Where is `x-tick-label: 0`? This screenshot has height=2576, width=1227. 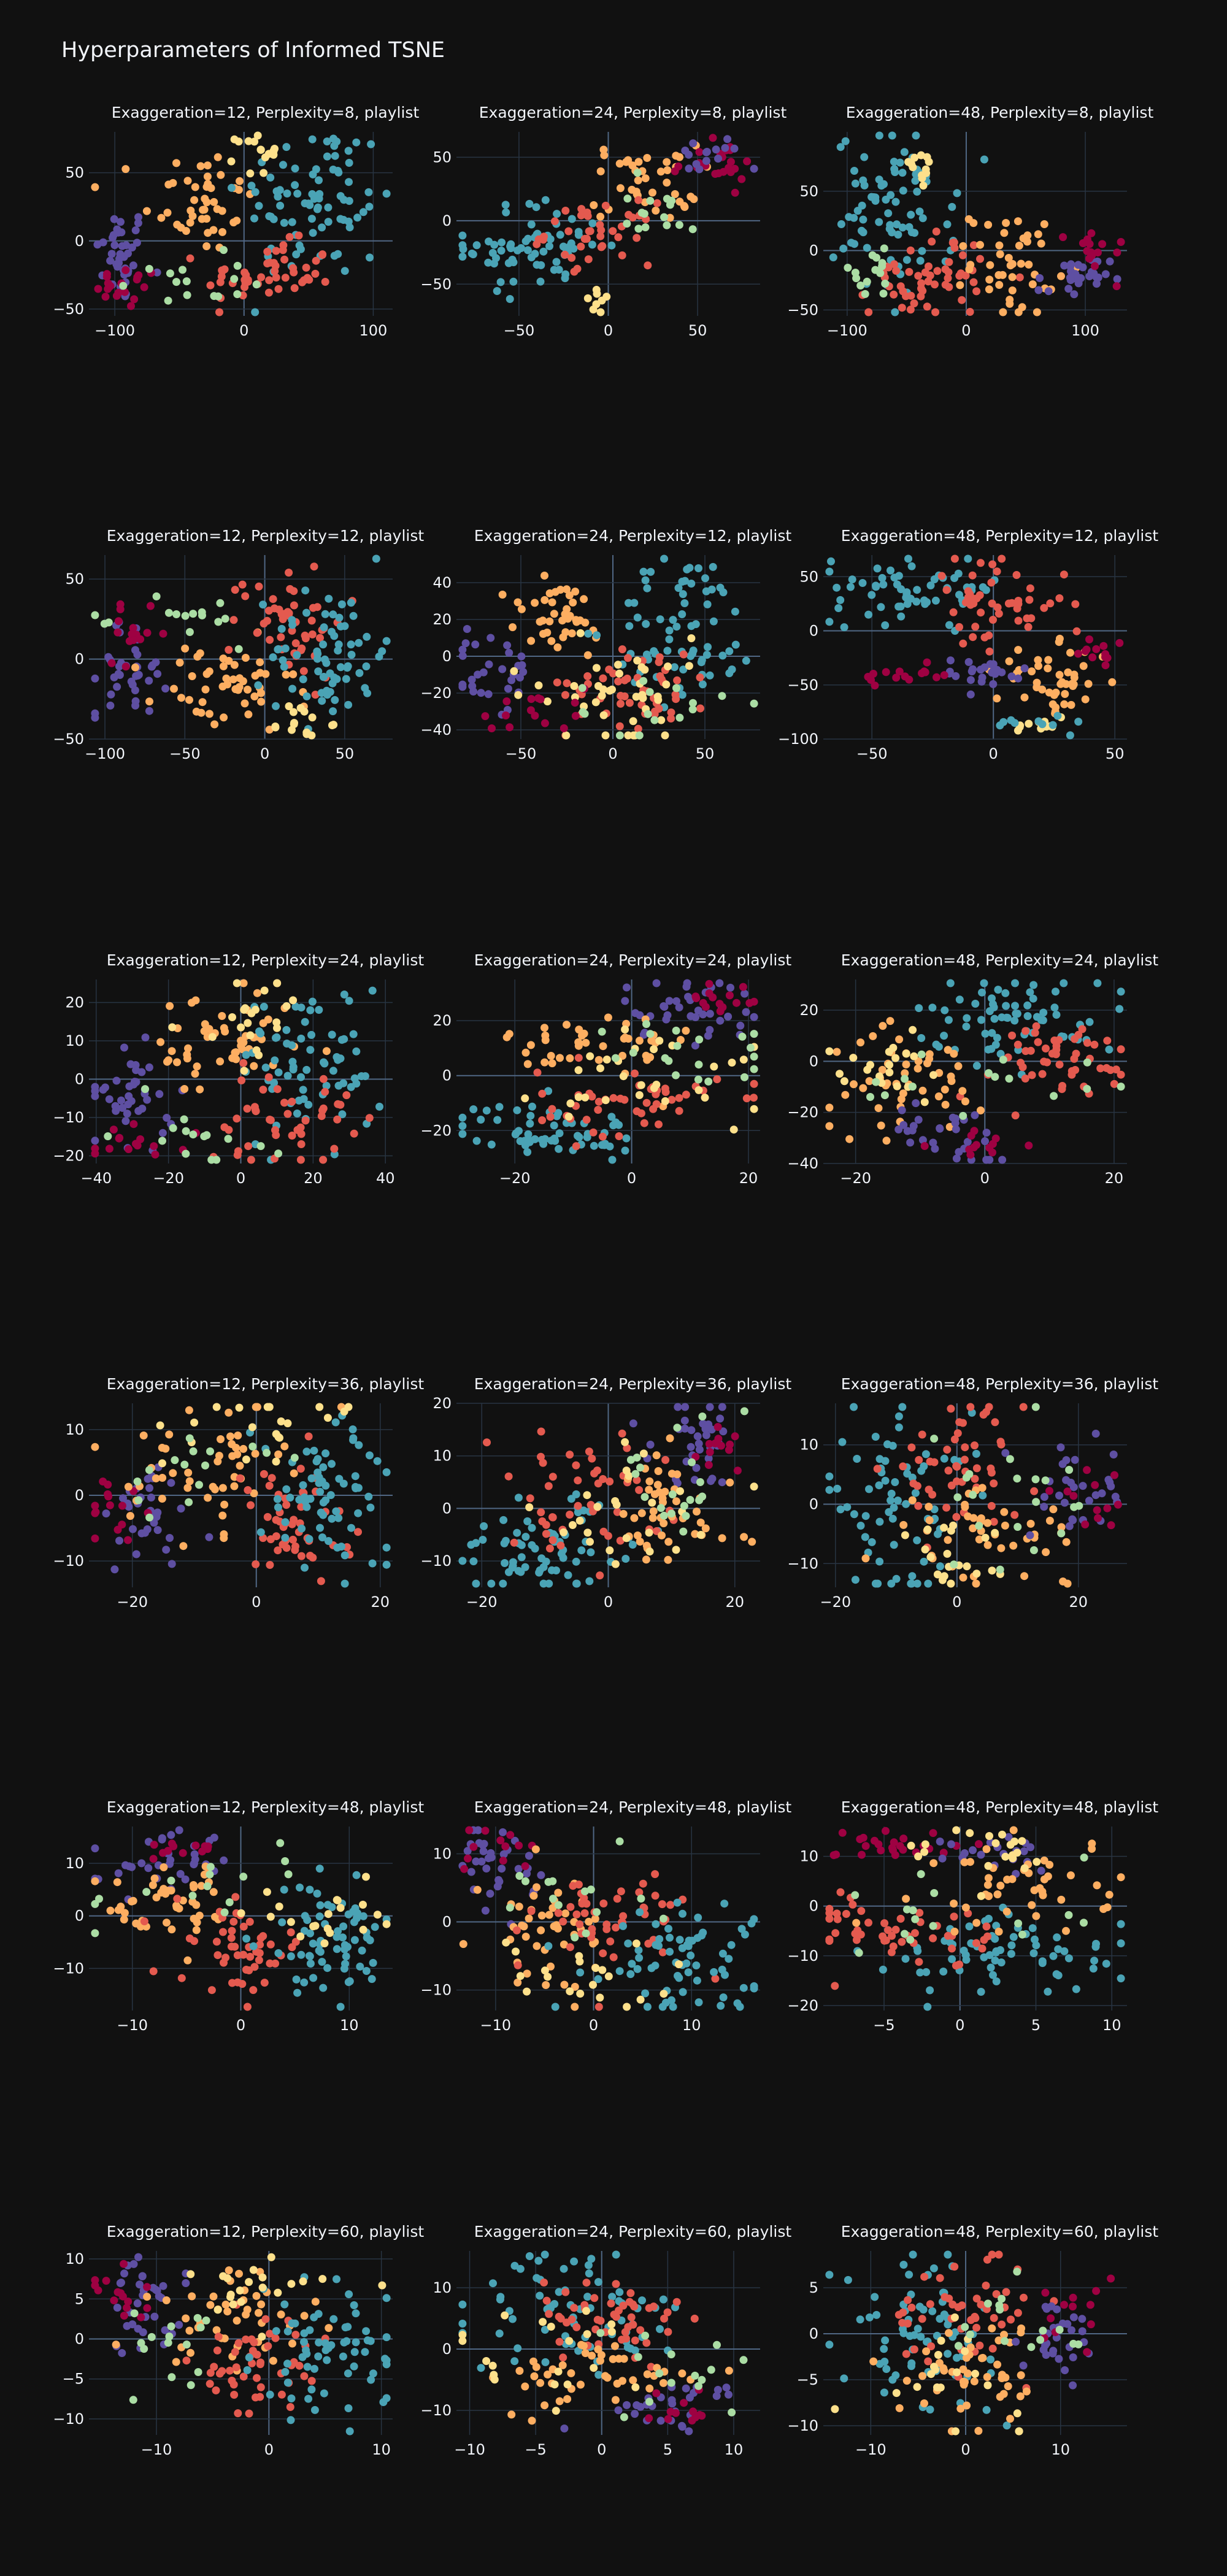 x-tick-label: 0 is located at coordinates (593, 2025).